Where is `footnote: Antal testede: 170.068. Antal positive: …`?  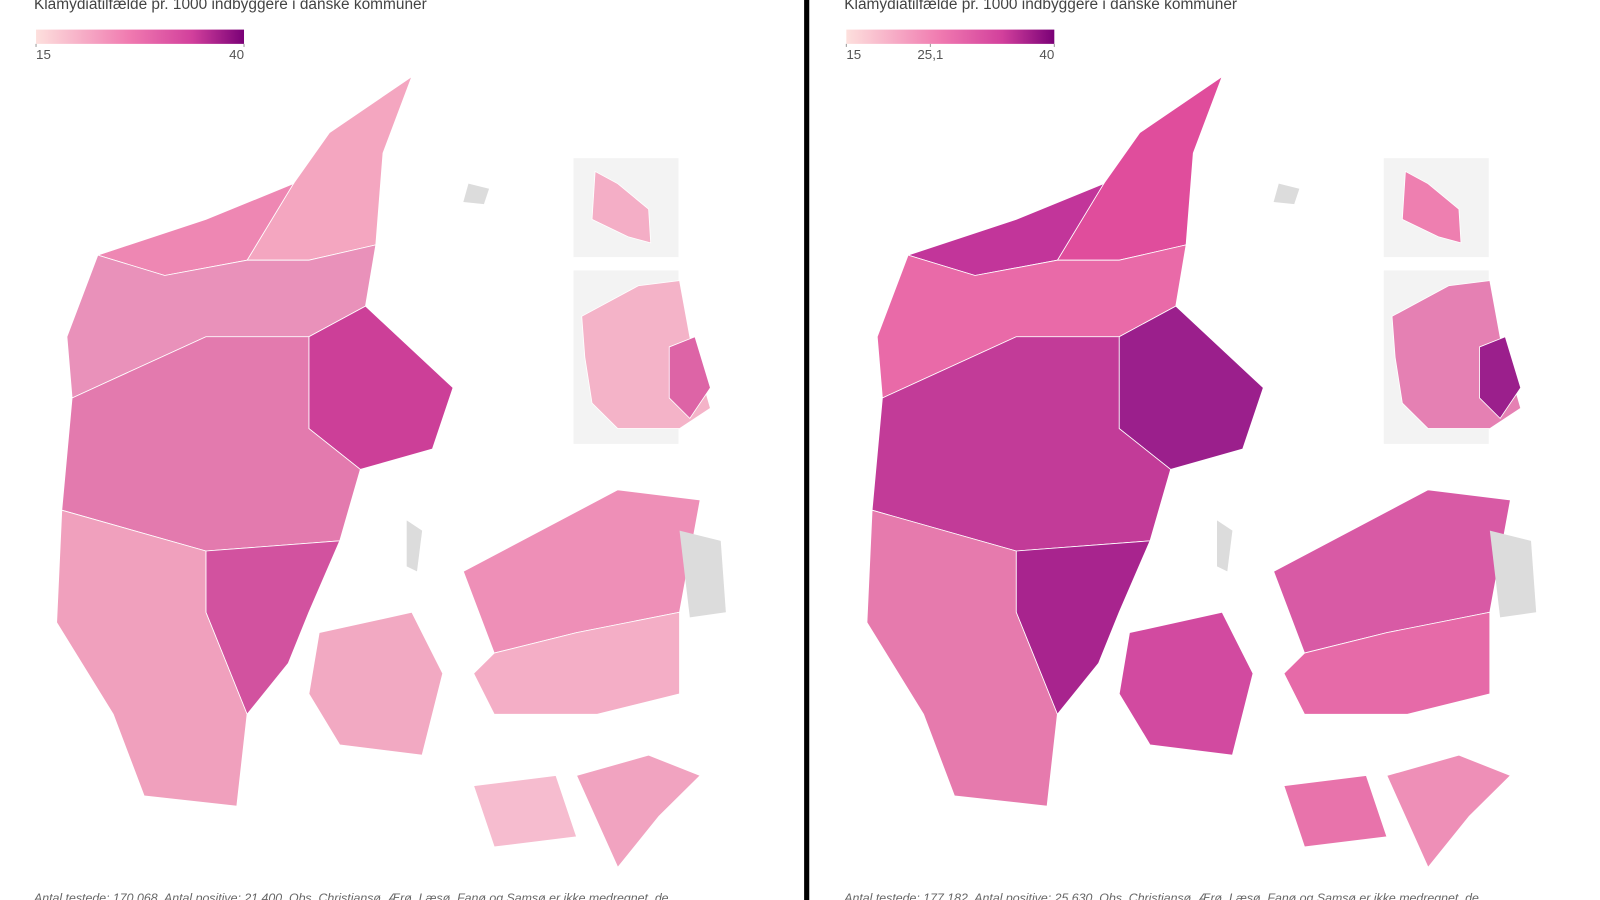
footnote: Antal testede: 170.068. Antal positive: … is located at coordinates (351, 895).